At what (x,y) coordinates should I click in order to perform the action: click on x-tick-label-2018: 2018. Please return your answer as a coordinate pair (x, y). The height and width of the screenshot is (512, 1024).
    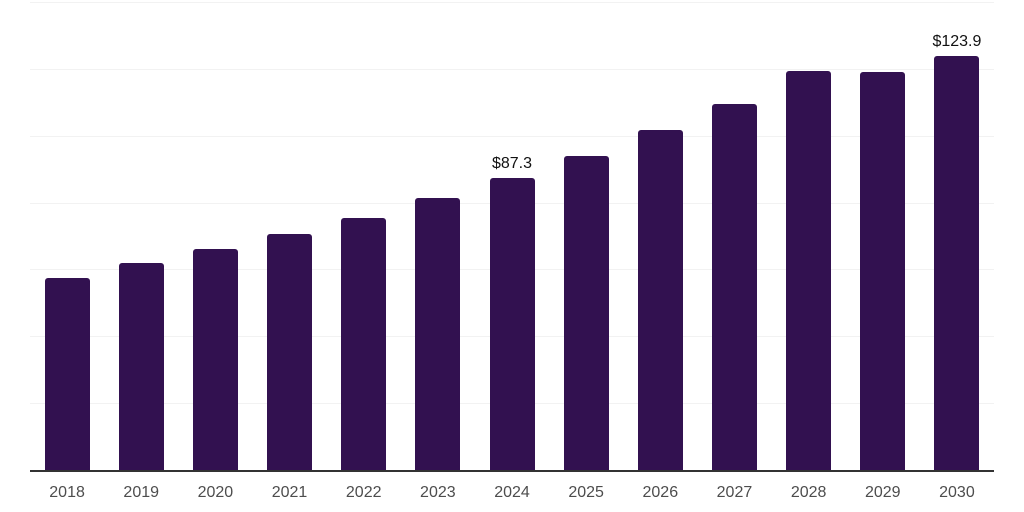
    Looking at the image, I should click on (67, 492).